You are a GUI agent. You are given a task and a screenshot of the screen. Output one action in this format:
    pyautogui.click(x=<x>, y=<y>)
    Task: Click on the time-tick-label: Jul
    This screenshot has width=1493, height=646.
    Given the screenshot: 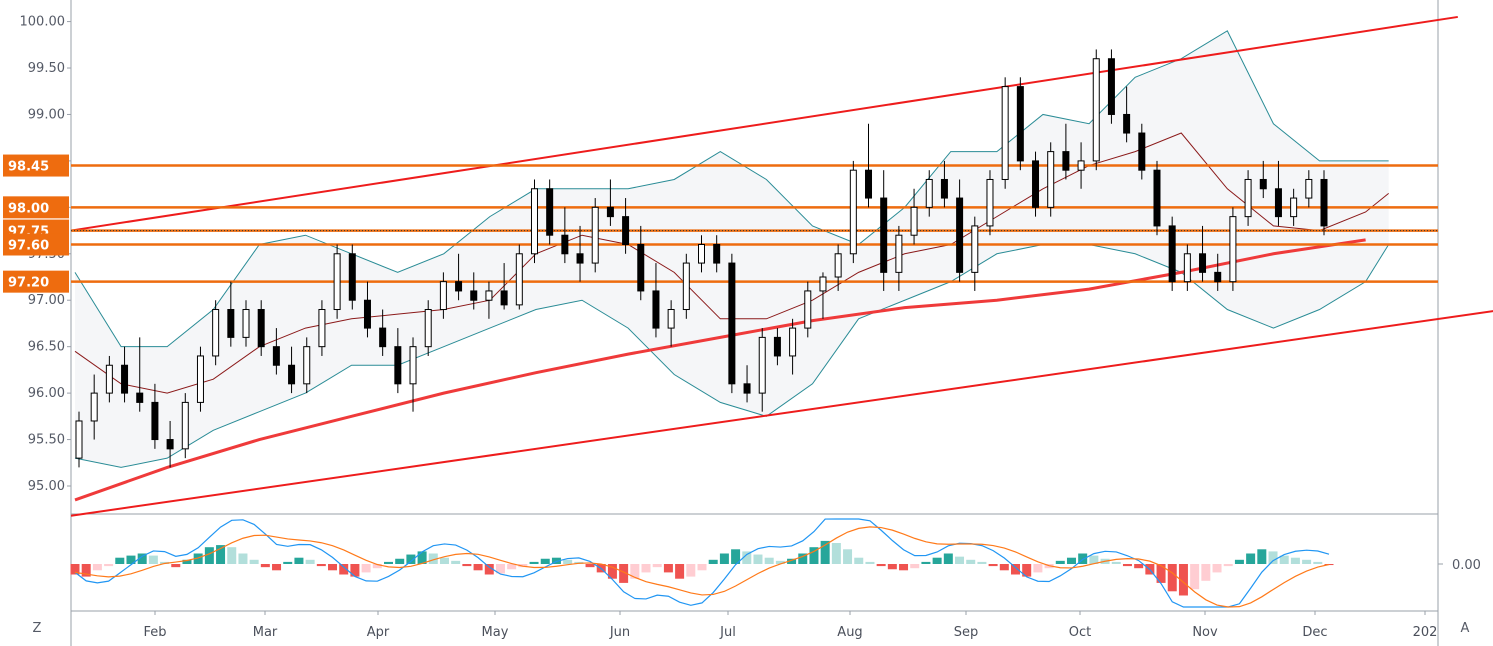 What is the action you would take?
    pyautogui.click(x=727, y=632)
    